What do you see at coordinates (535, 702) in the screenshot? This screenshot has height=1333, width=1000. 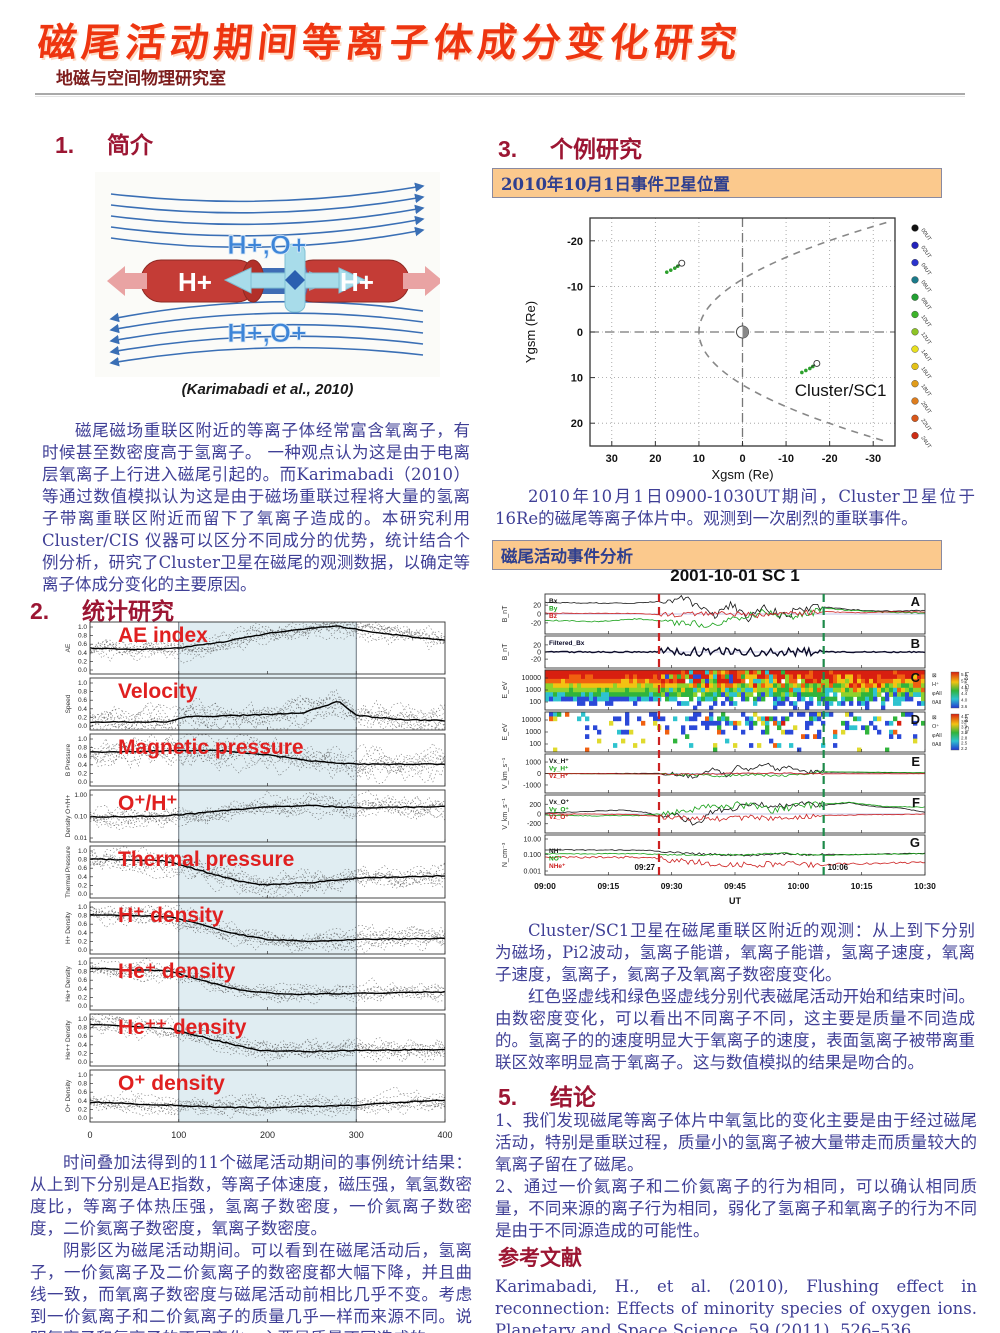 I see `svg-text: 100` at bounding box center [535, 702].